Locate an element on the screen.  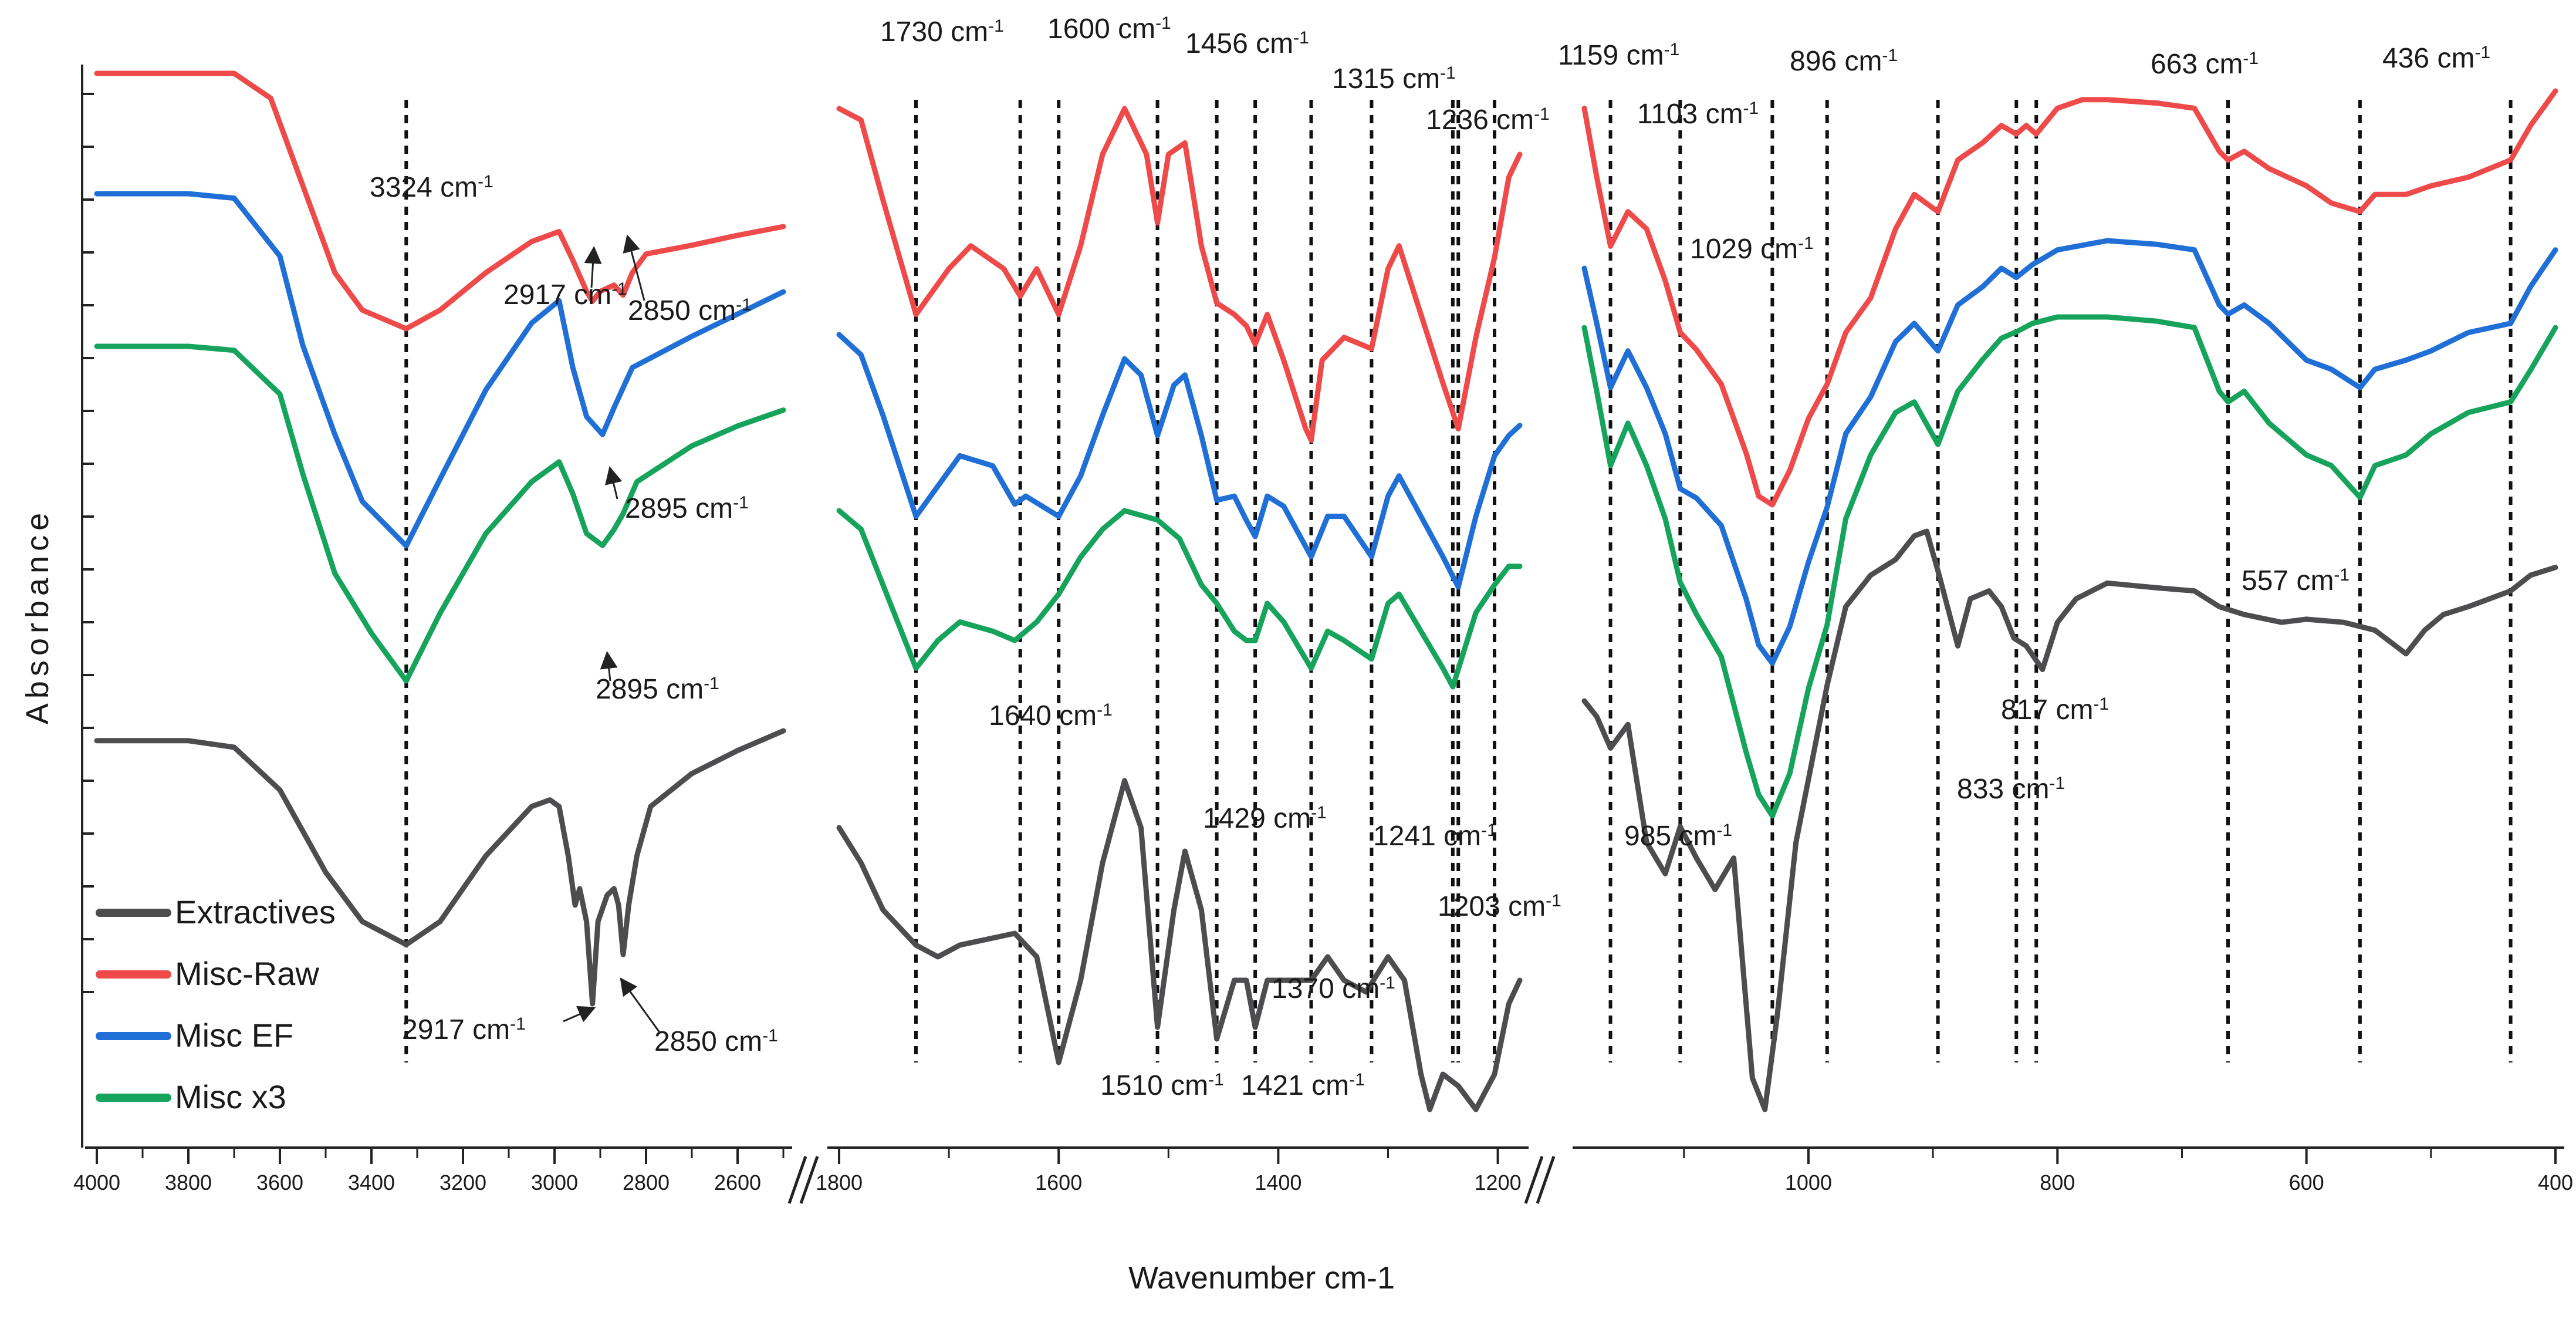
peak-label-value: 557 is located at coordinates (2265, 580).